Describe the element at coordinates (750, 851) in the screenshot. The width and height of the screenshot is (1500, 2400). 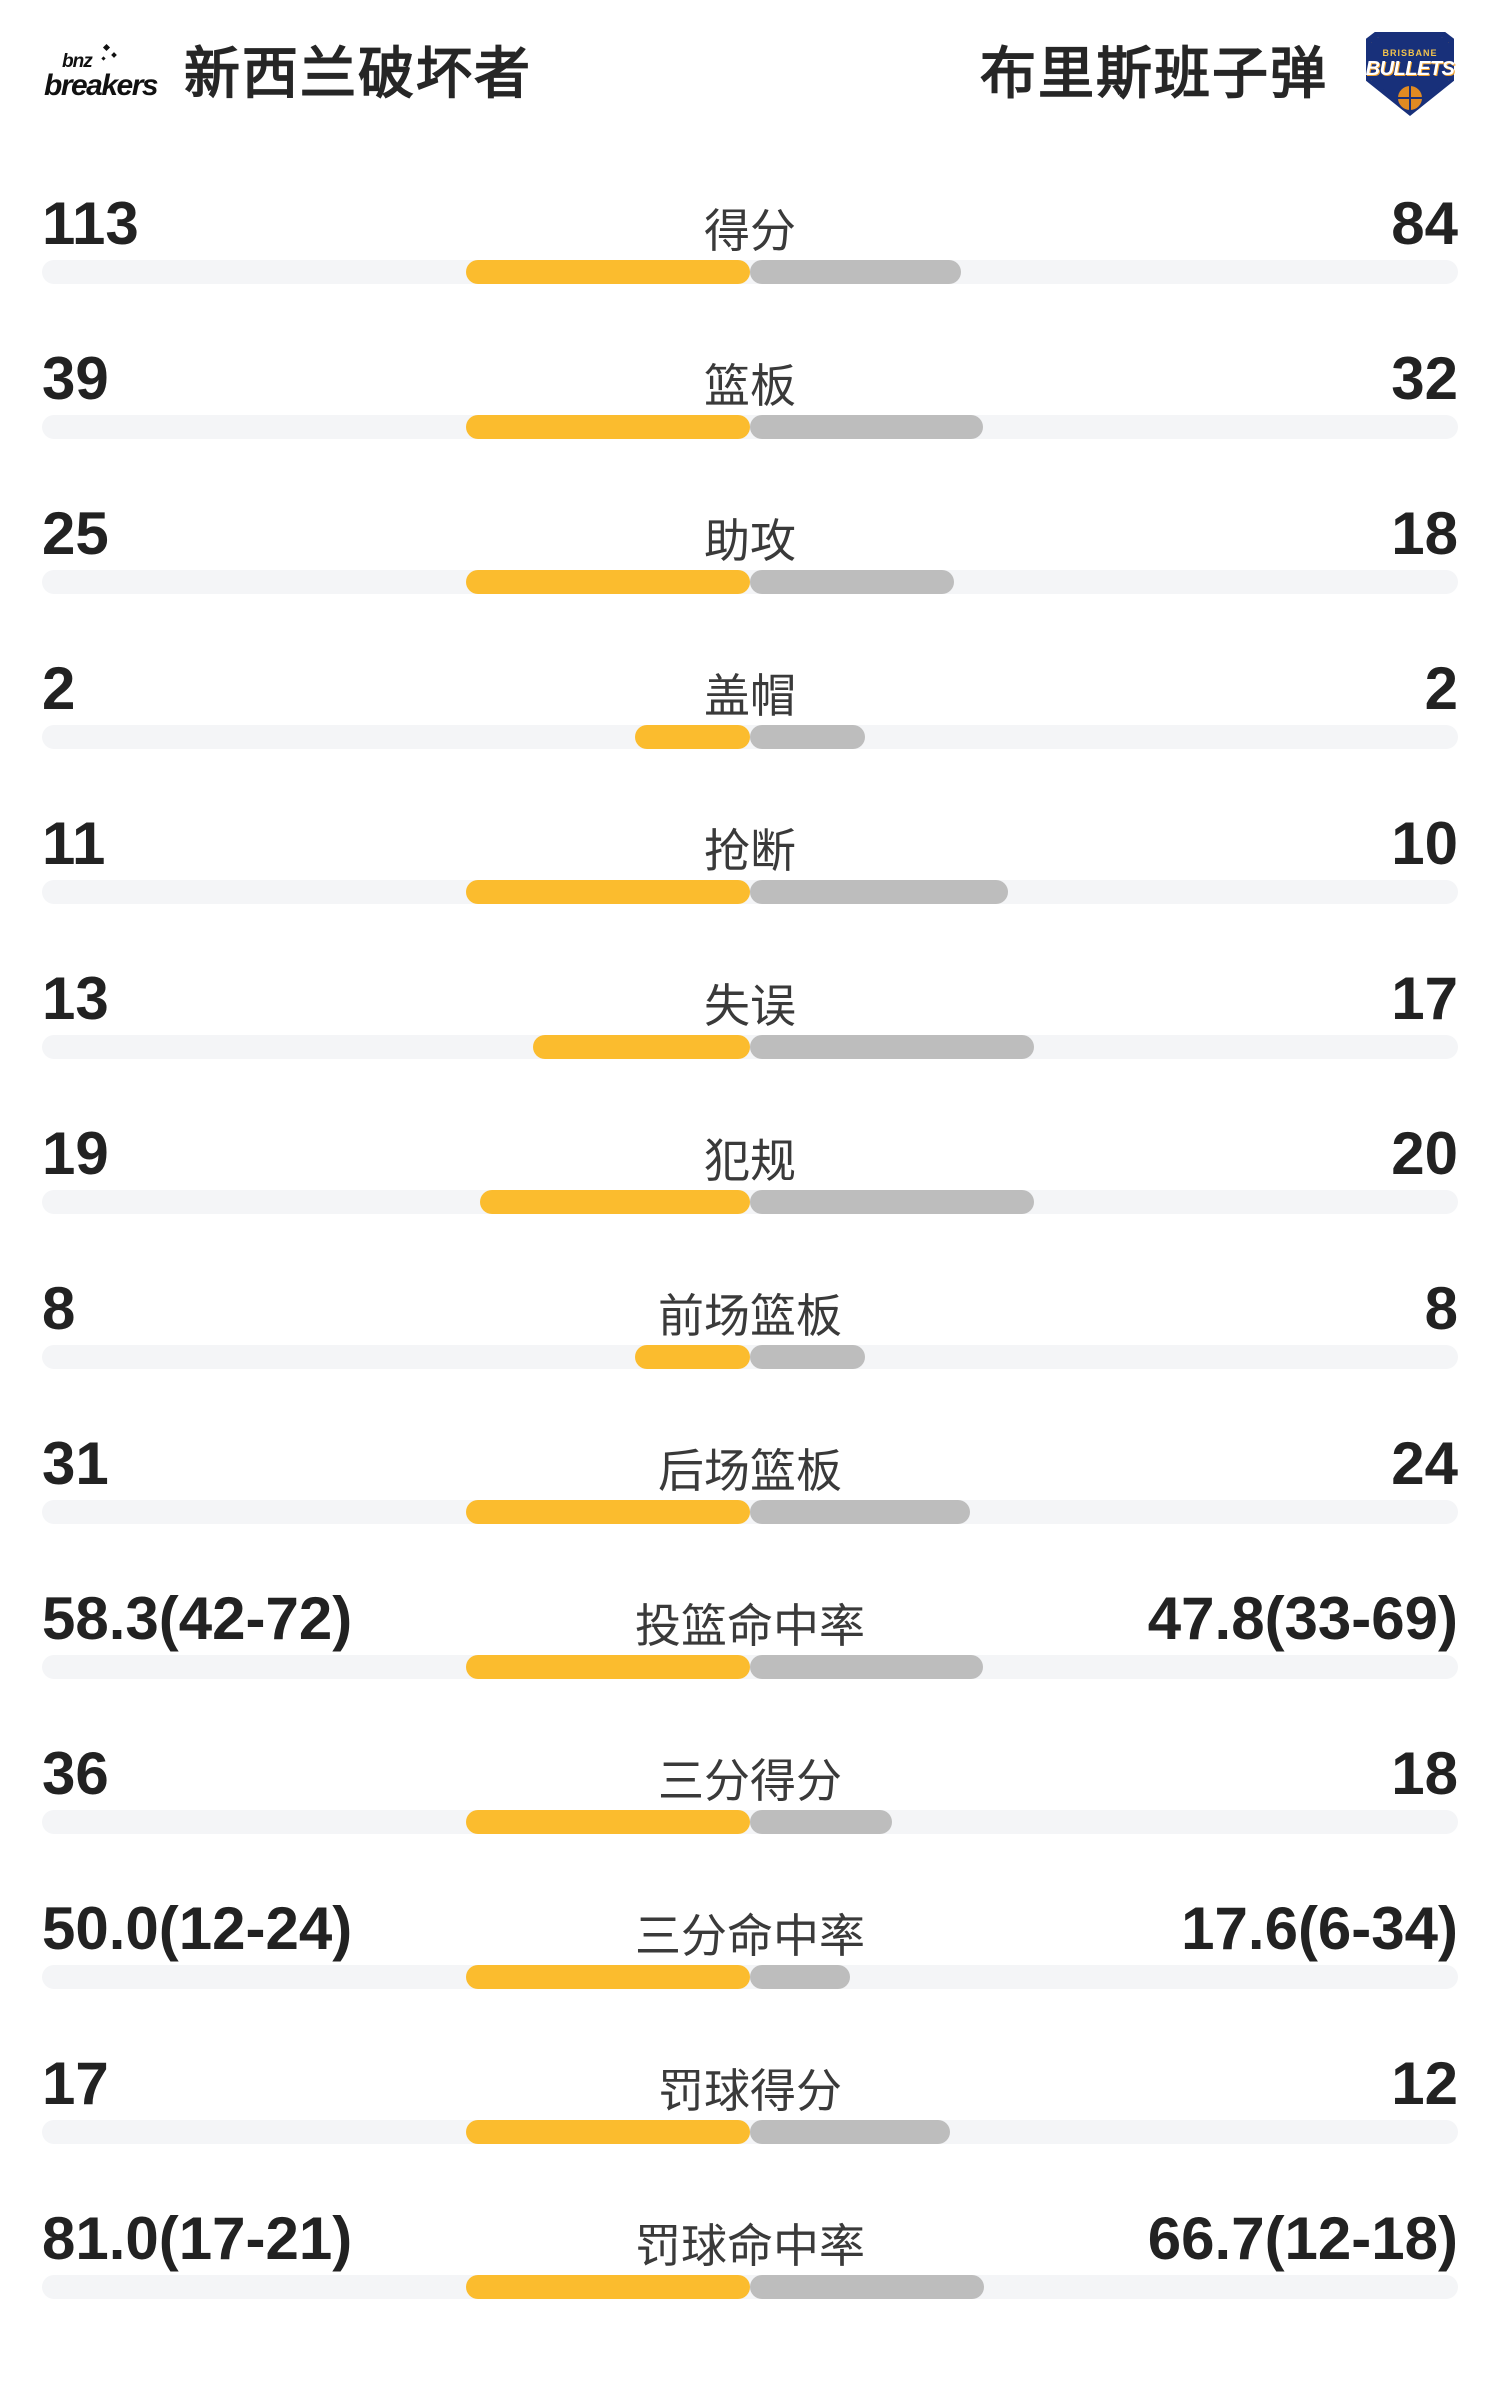
I see `stat-label: 抢断` at that location.